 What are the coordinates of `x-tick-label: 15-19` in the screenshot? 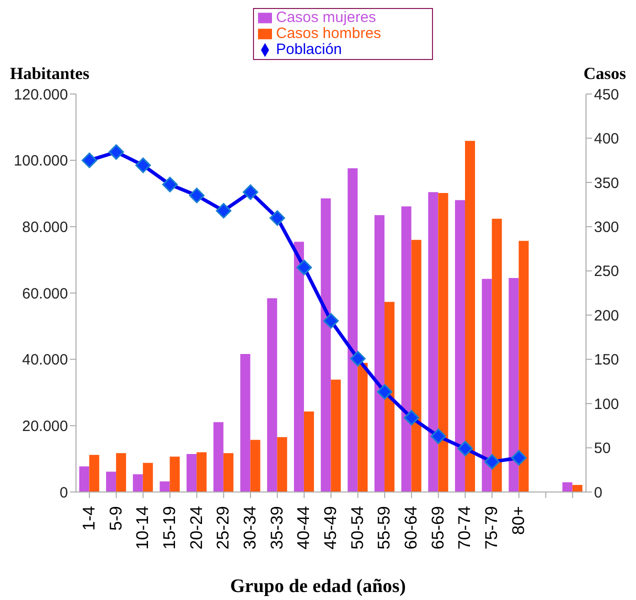 It's located at (169, 528).